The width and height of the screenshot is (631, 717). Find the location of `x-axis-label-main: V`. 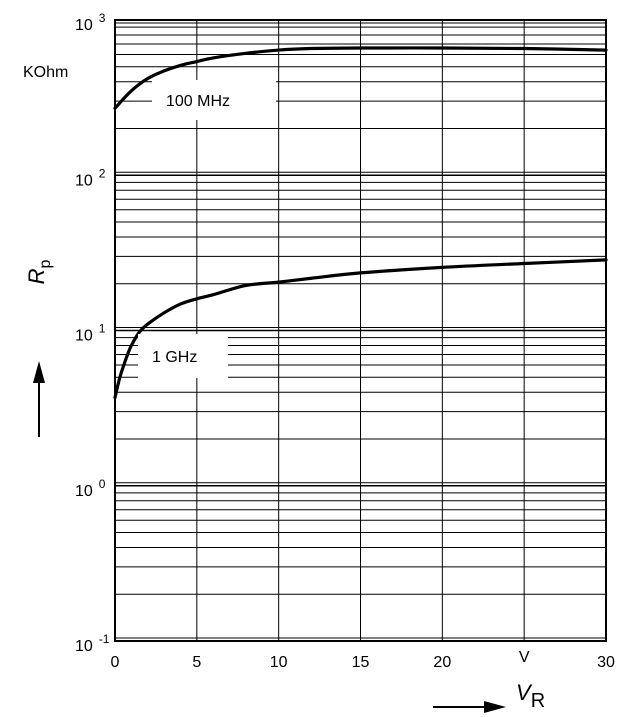

x-axis-label-main: V is located at coordinates (524, 692).